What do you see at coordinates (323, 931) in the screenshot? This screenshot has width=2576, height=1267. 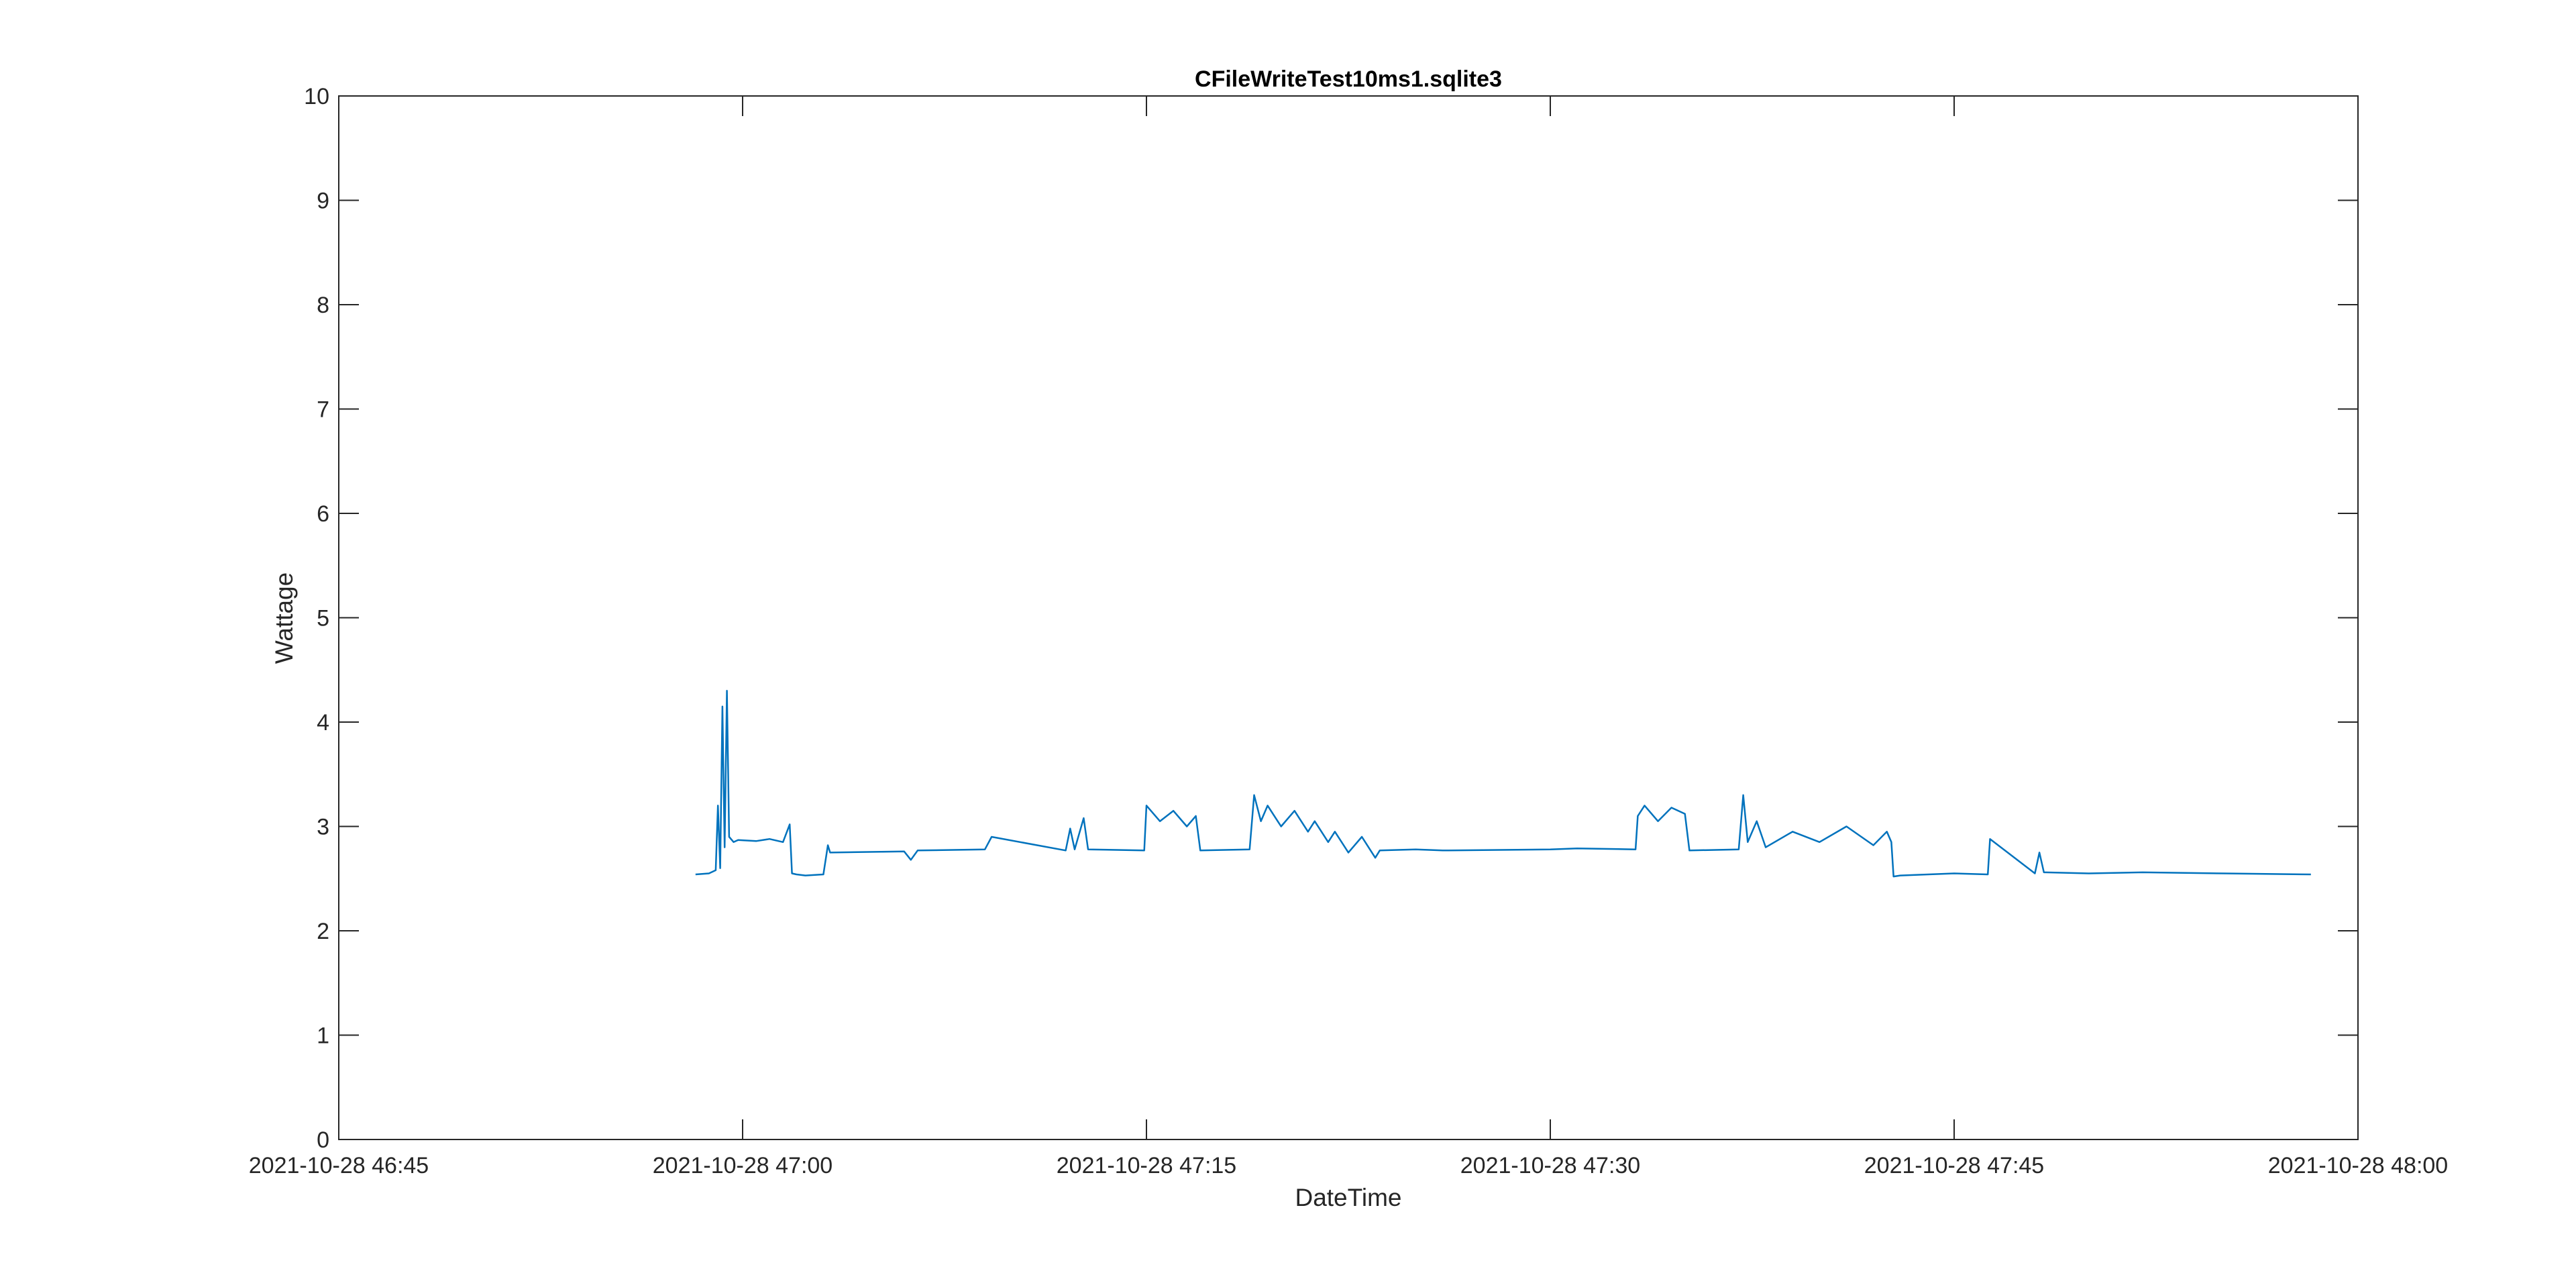 I see `y-tick-label: 2` at bounding box center [323, 931].